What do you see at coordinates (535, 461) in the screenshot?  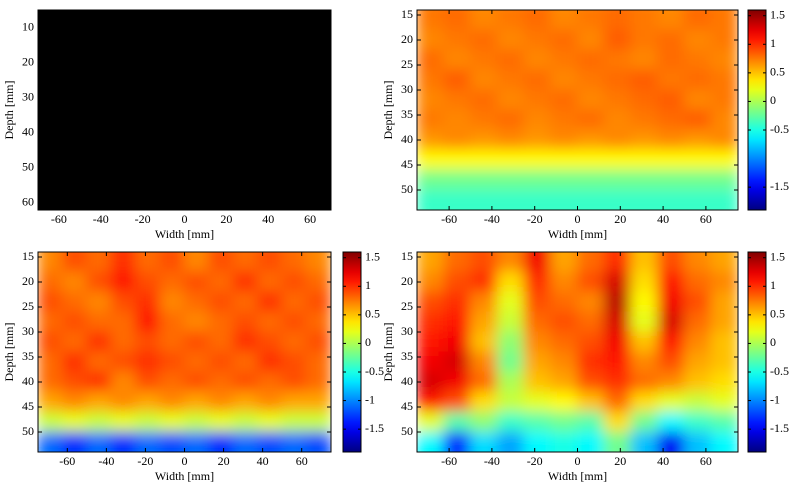 I see `x-tick-label: -20` at bounding box center [535, 461].